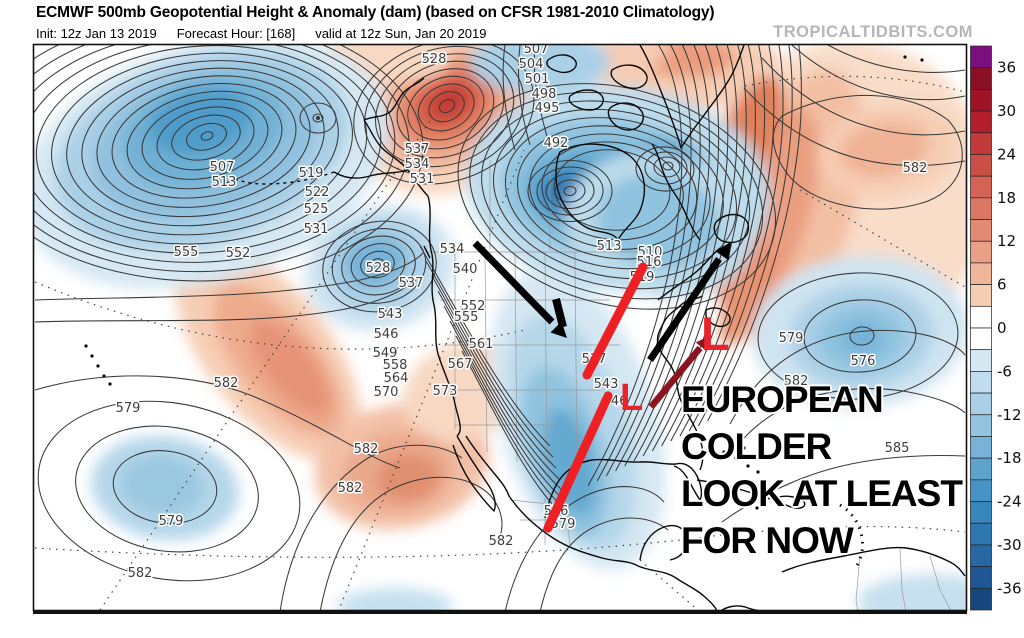  What do you see at coordinates (513, 282) in the screenshot?
I see `black-arrow-southeast-shaft` at bounding box center [513, 282].